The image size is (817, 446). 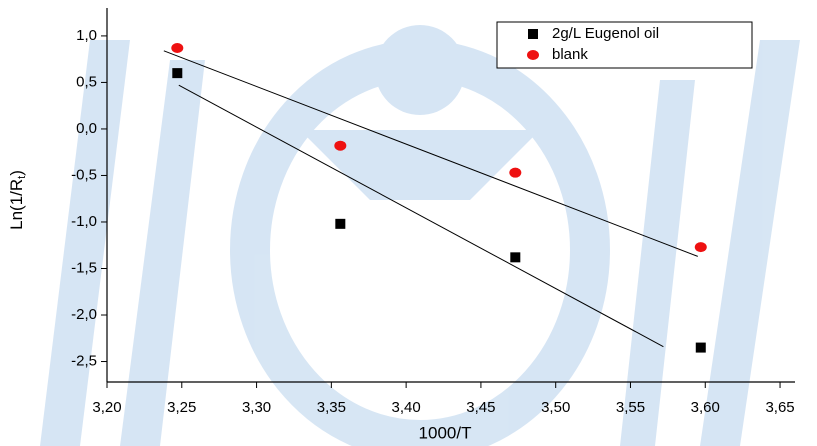 What do you see at coordinates (445, 432) in the screenshot?
I see `x-axis-label: 1000/T` at bounding box center [445, 432].